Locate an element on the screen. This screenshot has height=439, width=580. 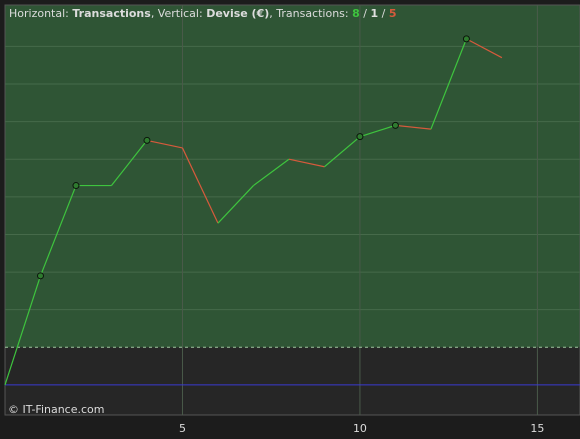
x-tick-label: 15 is located at coordinates (537, 428).